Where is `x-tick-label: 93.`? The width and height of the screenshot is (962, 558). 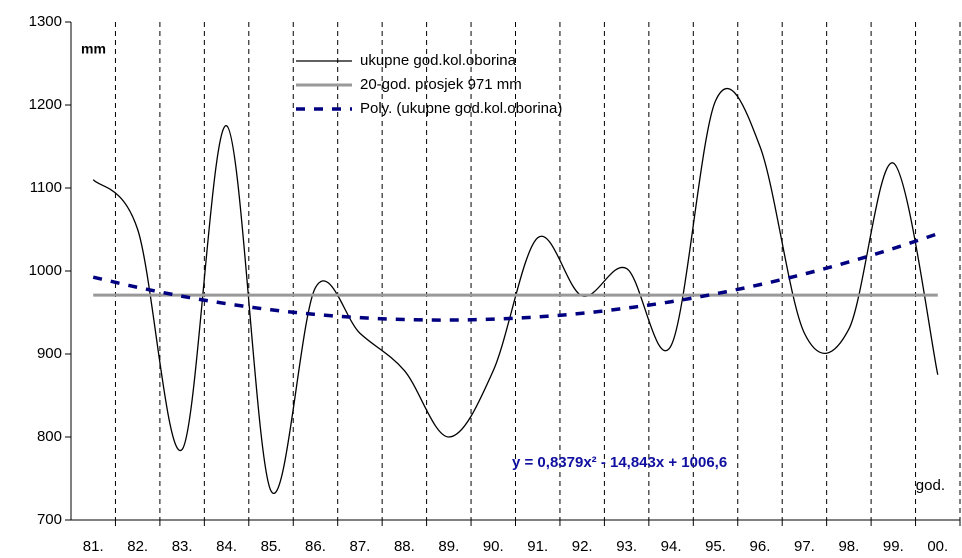
x-tick-label: 93. is located at coordinates (626, 546).